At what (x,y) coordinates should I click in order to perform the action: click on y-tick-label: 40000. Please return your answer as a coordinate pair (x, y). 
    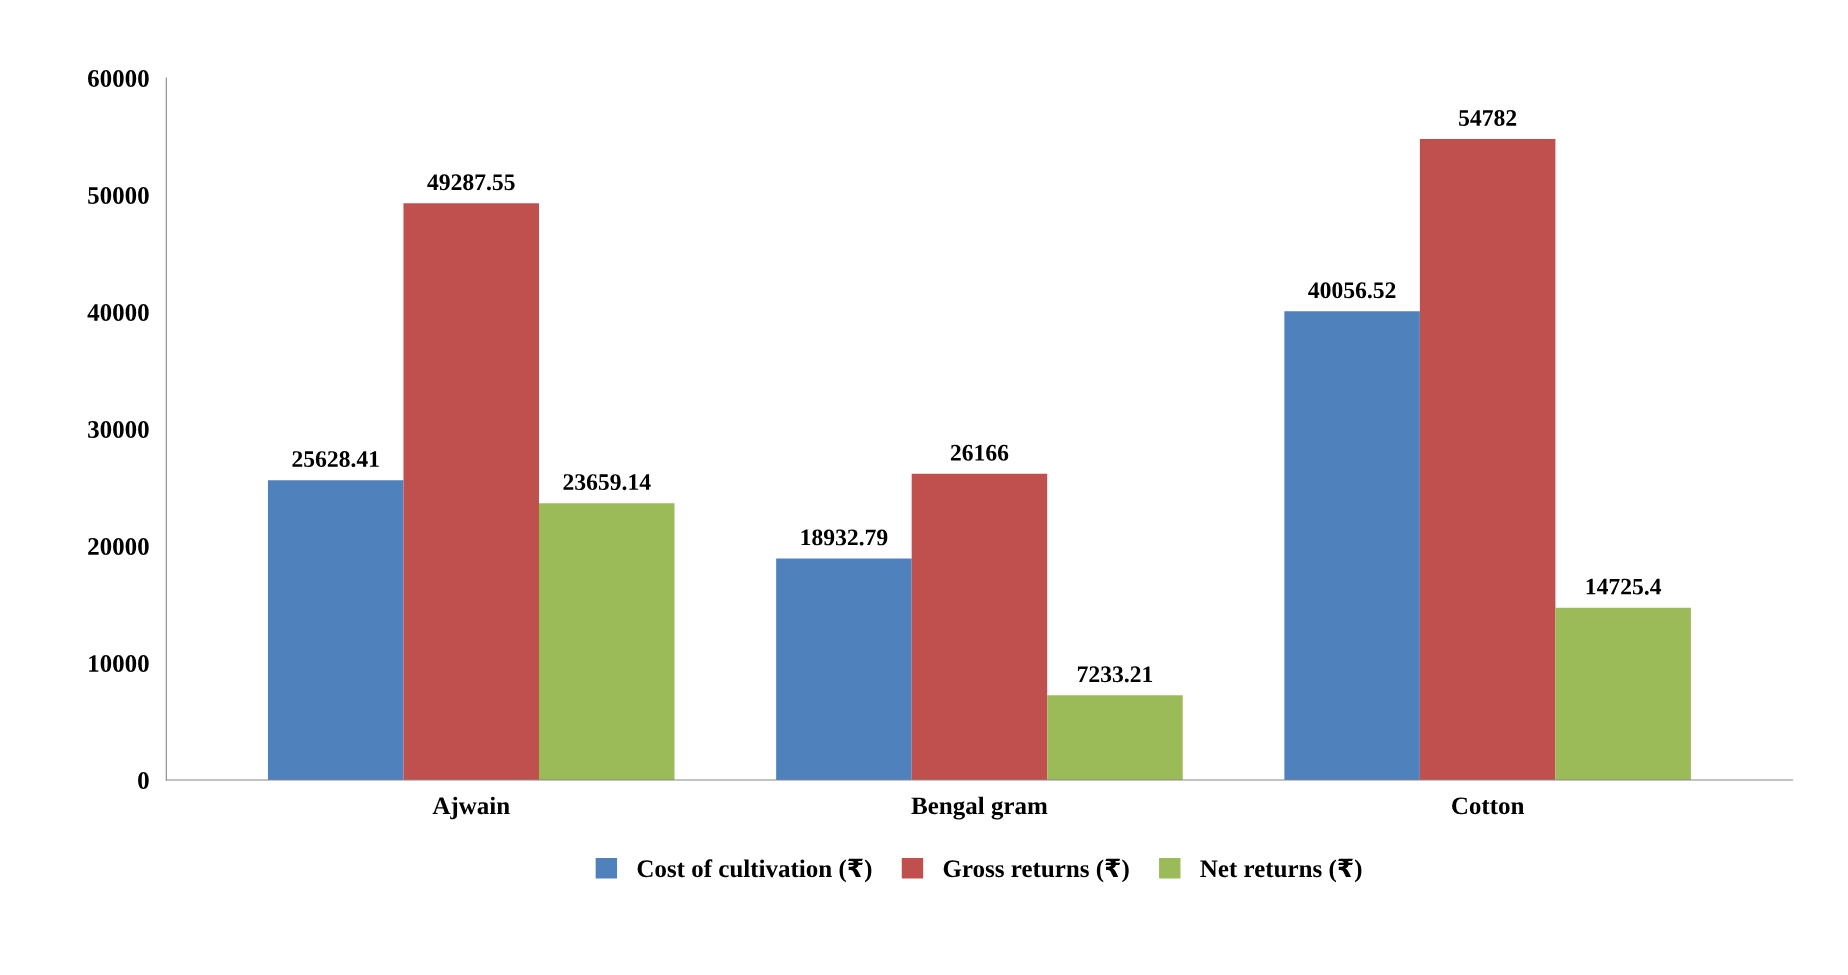
    Looking at the image, I should click on (118, 312).